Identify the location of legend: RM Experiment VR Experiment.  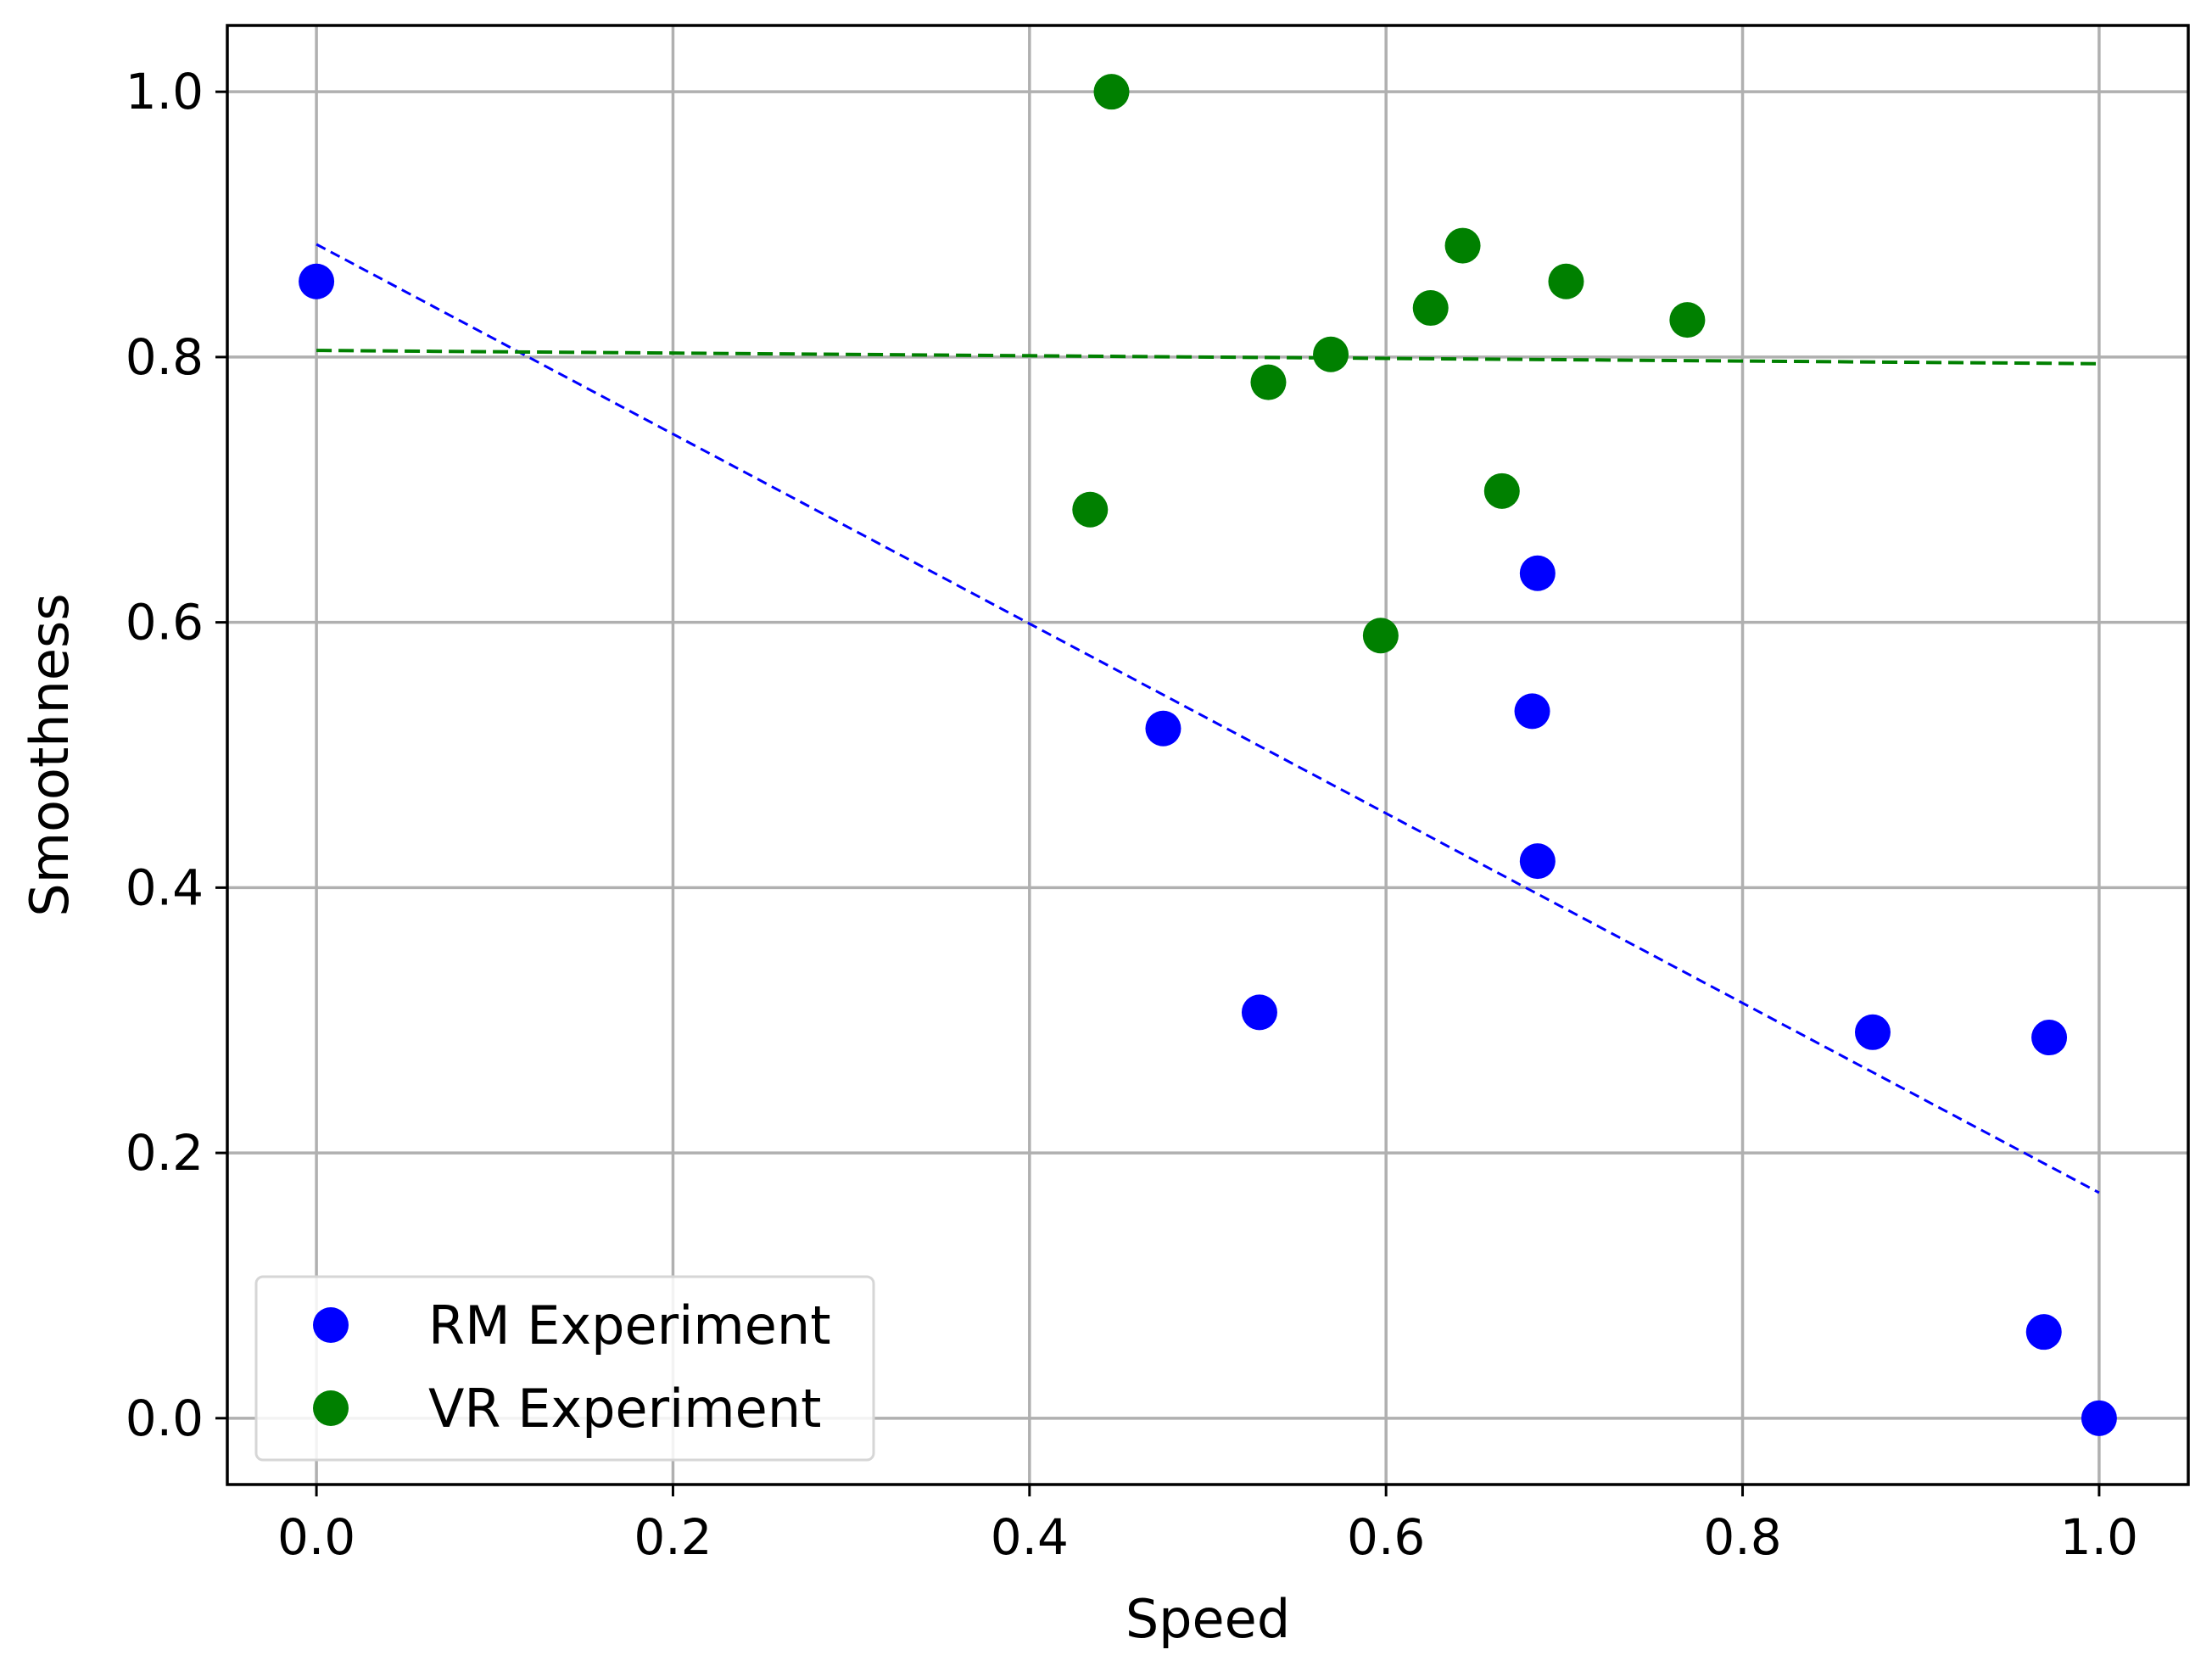
(564, 1368).